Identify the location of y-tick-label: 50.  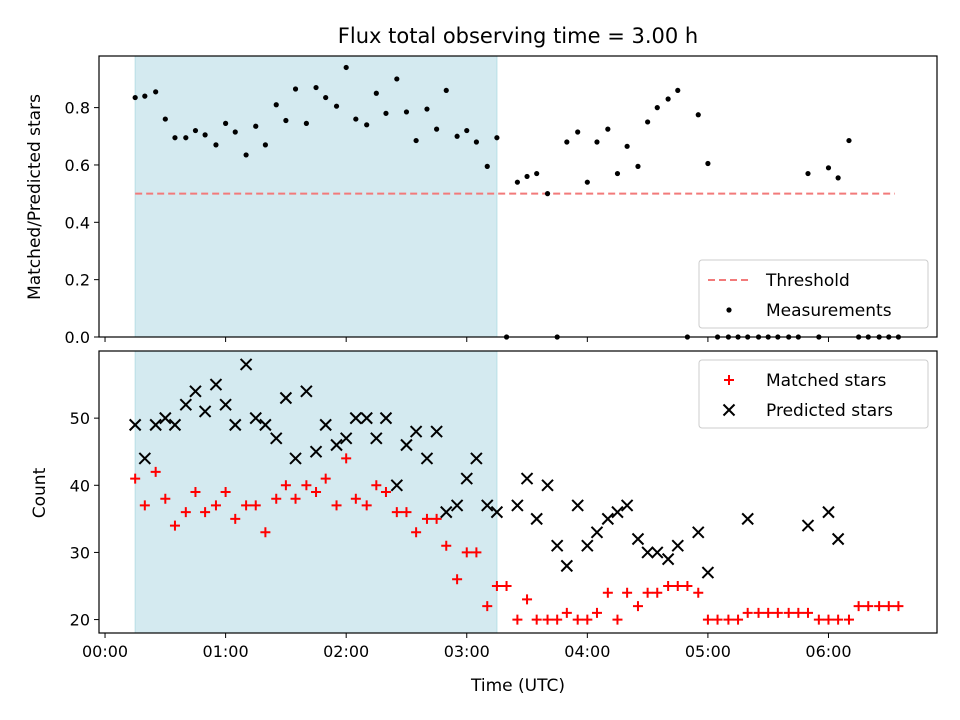
(80, 418).